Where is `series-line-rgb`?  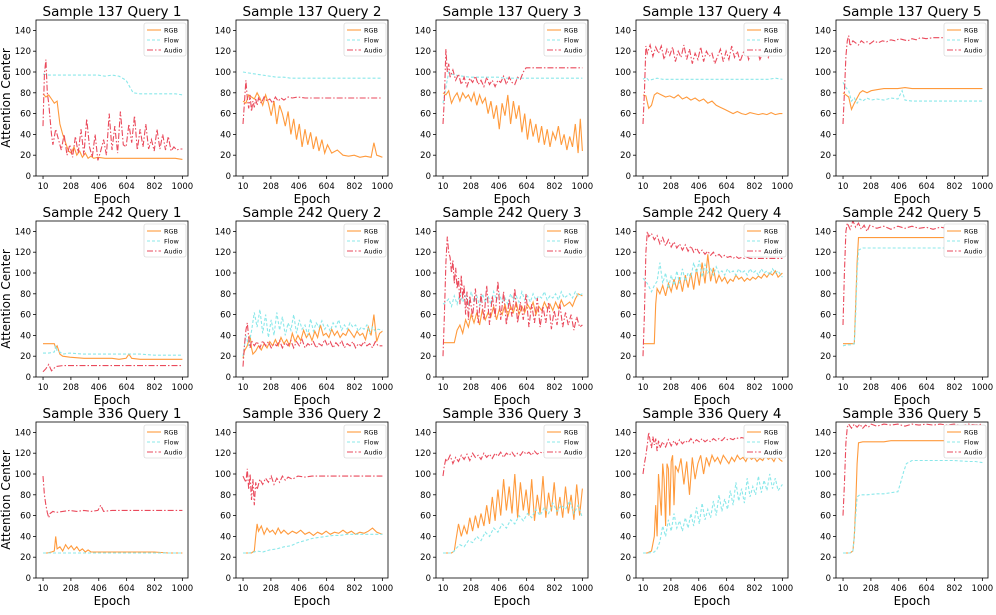
series-line-rgb is located at coordinates (712, 104).